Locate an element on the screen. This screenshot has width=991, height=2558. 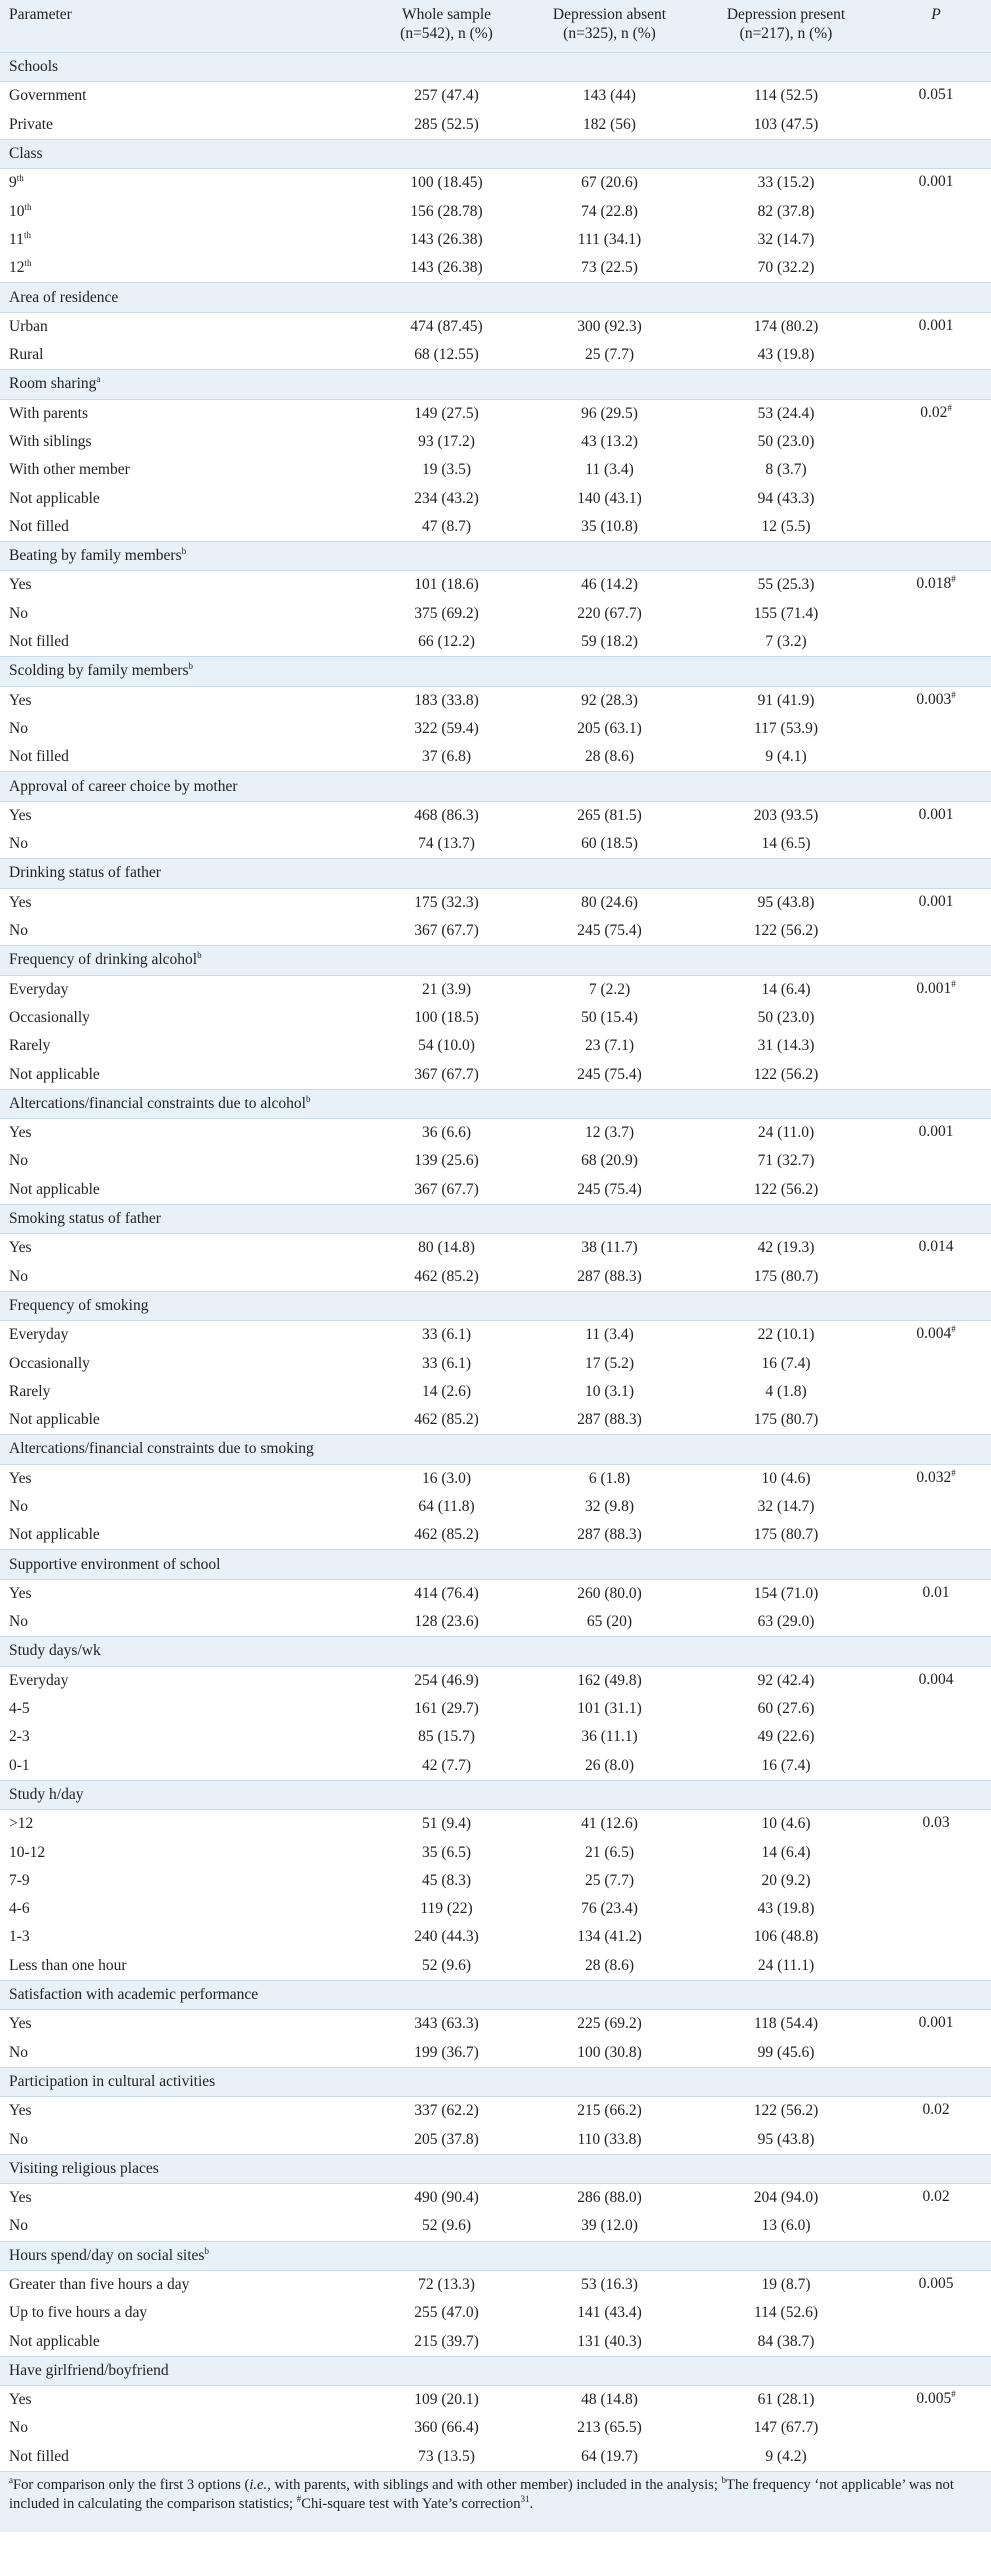
section-title: Drinking status of father is located at coordinates (85, 873).